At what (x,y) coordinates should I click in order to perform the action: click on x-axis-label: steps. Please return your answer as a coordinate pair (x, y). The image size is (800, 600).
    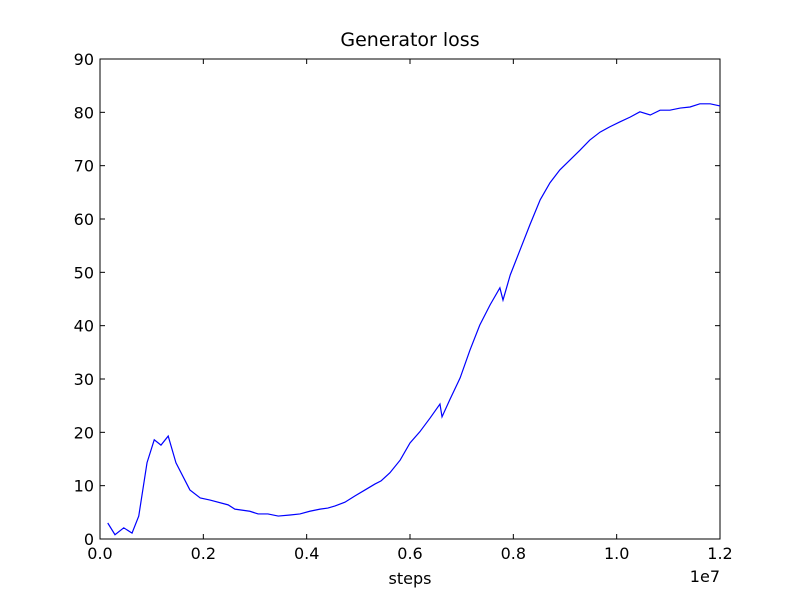
    Looking at the image, I should click on (410, 578).